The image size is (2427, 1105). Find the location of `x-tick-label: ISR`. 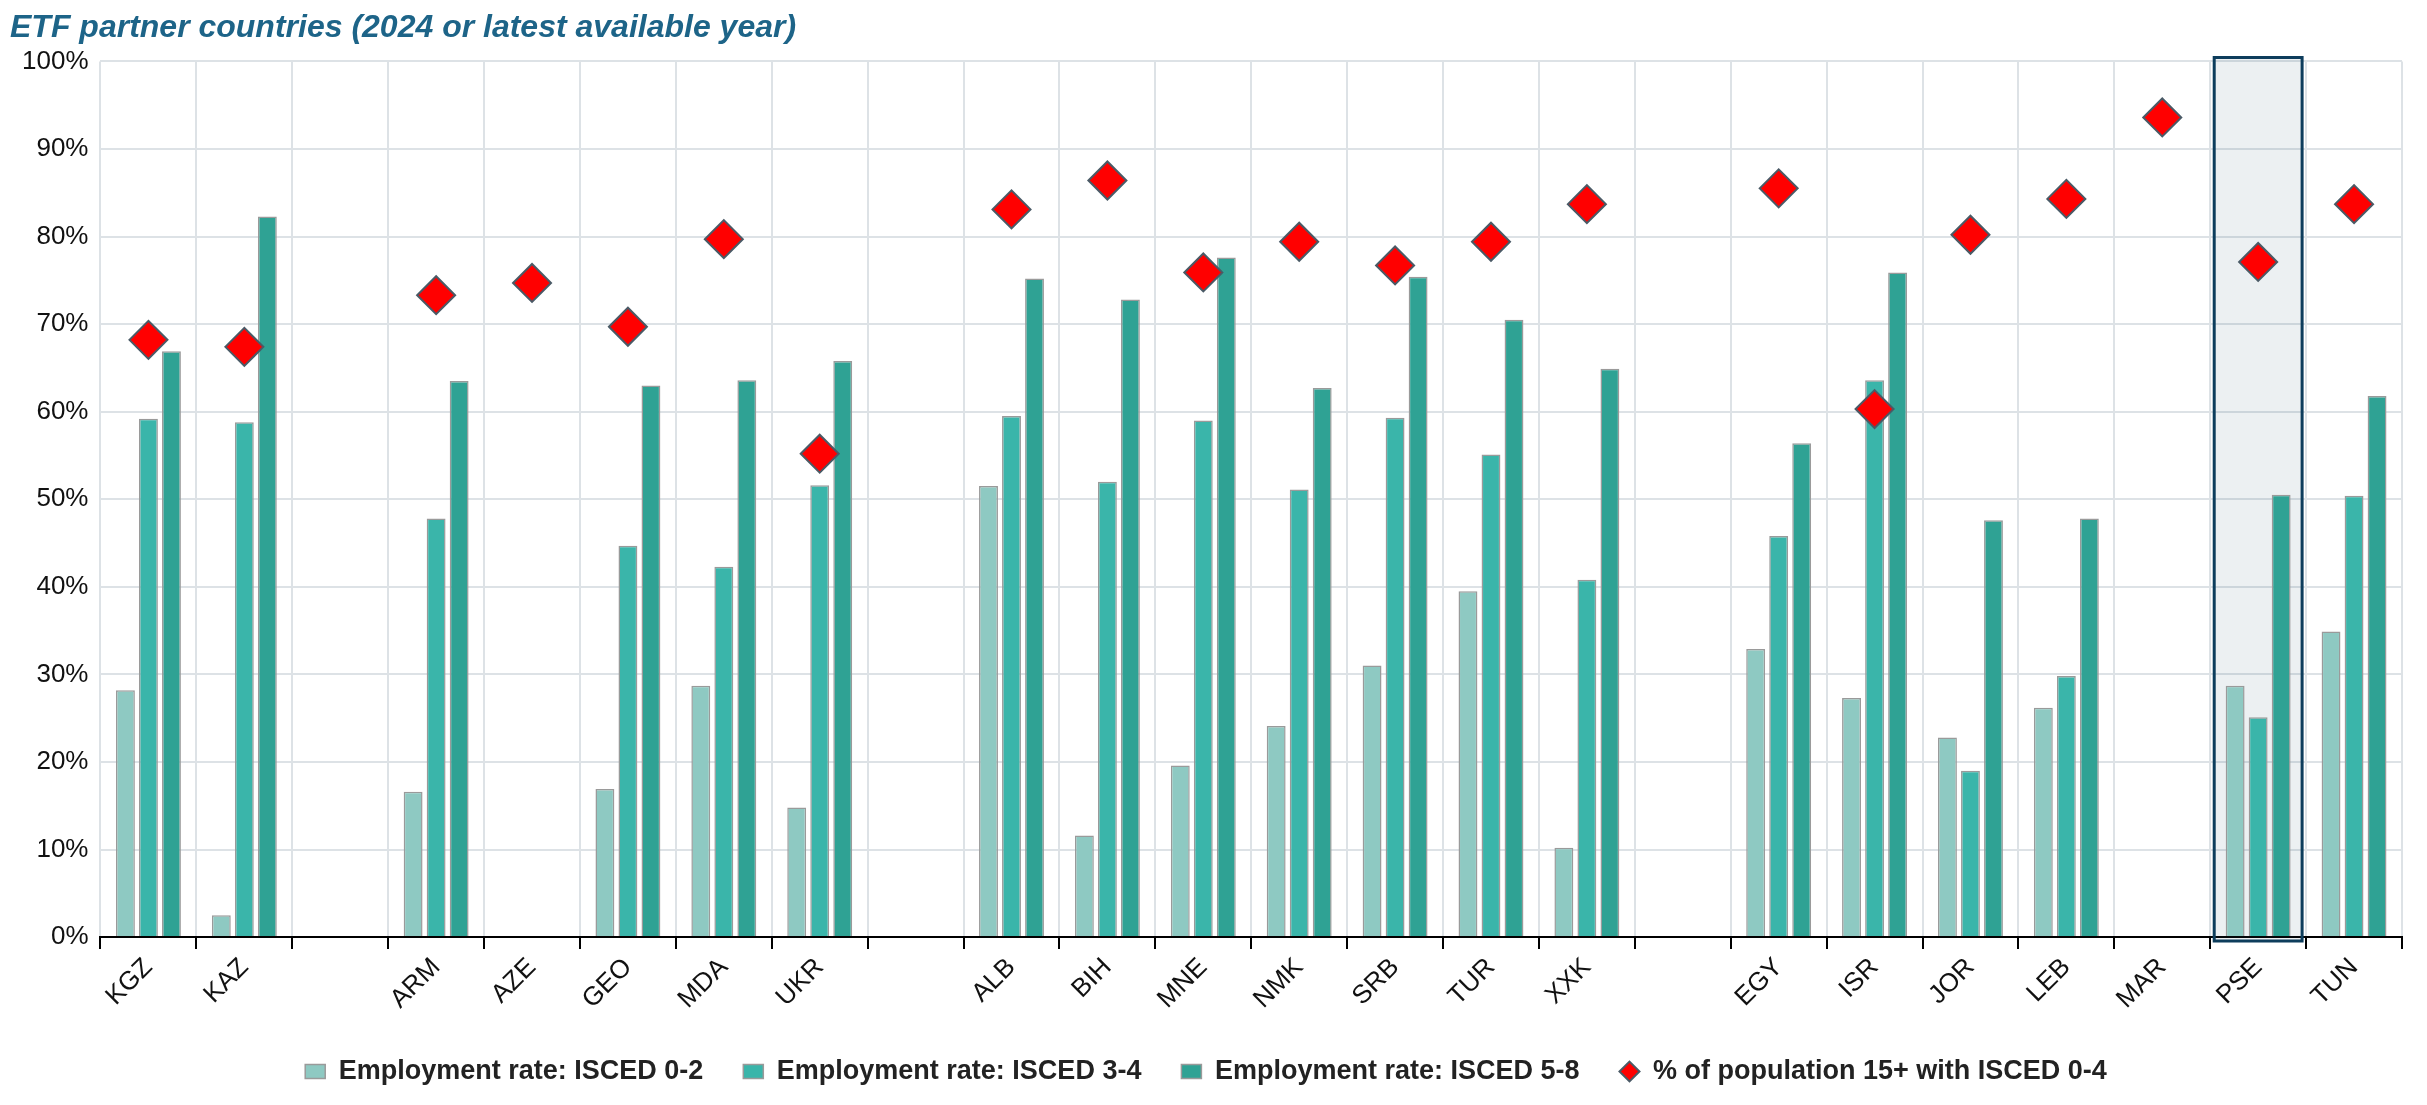

x-tick-label: ISR is located at coordinates (1858, 977).